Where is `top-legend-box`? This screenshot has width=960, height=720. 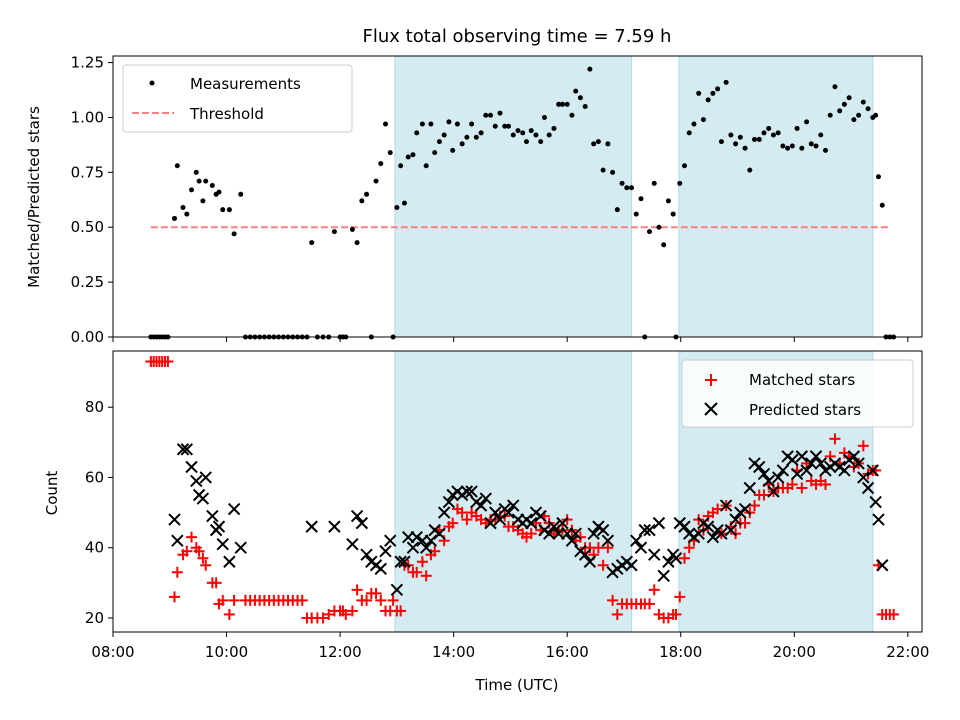 top-legend-box is located at coordinates (237, 98).